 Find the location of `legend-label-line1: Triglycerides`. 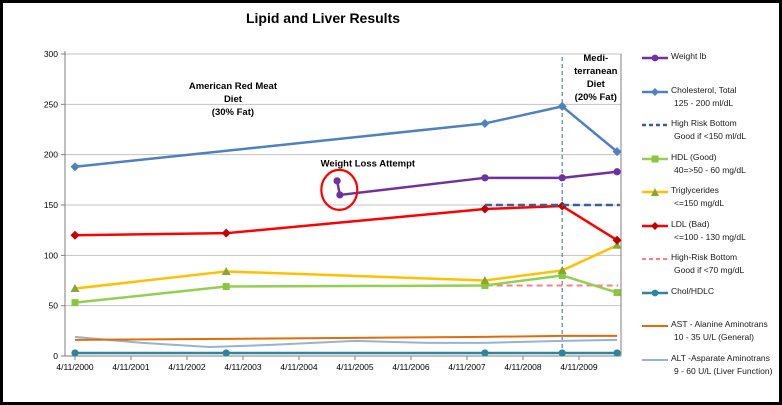

legend-label-line1: Triglycerides is located at coordinates (695, 190).